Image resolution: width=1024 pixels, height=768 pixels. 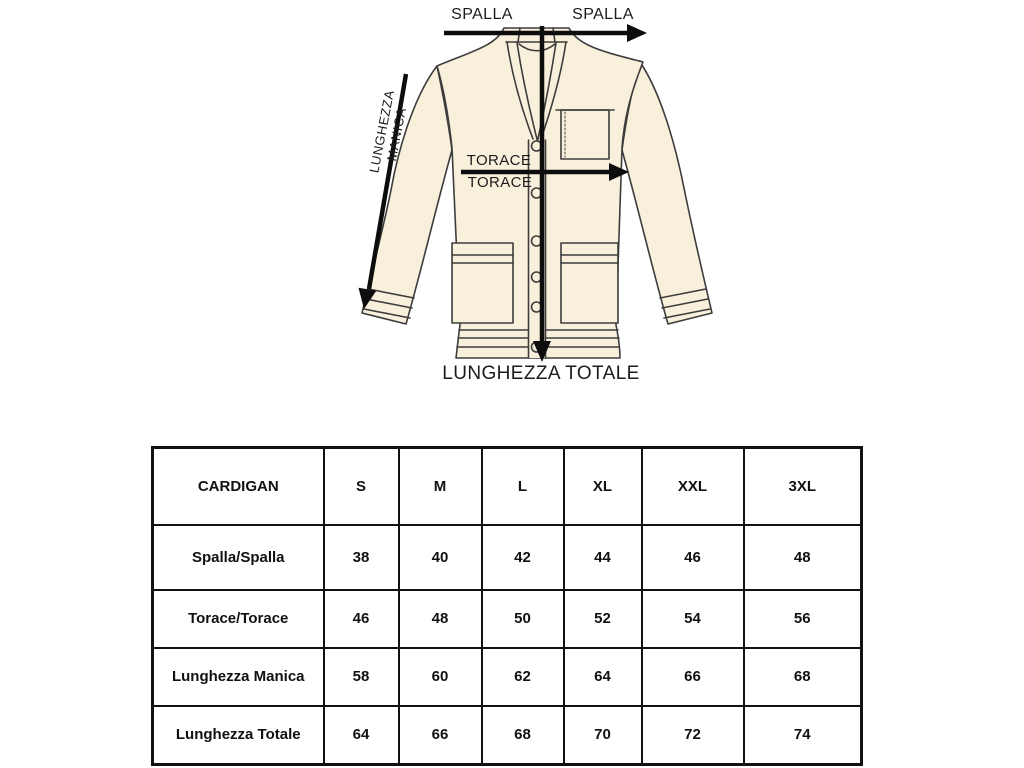 I want to click on shoulder-arrow, so click(x=545, y=33).